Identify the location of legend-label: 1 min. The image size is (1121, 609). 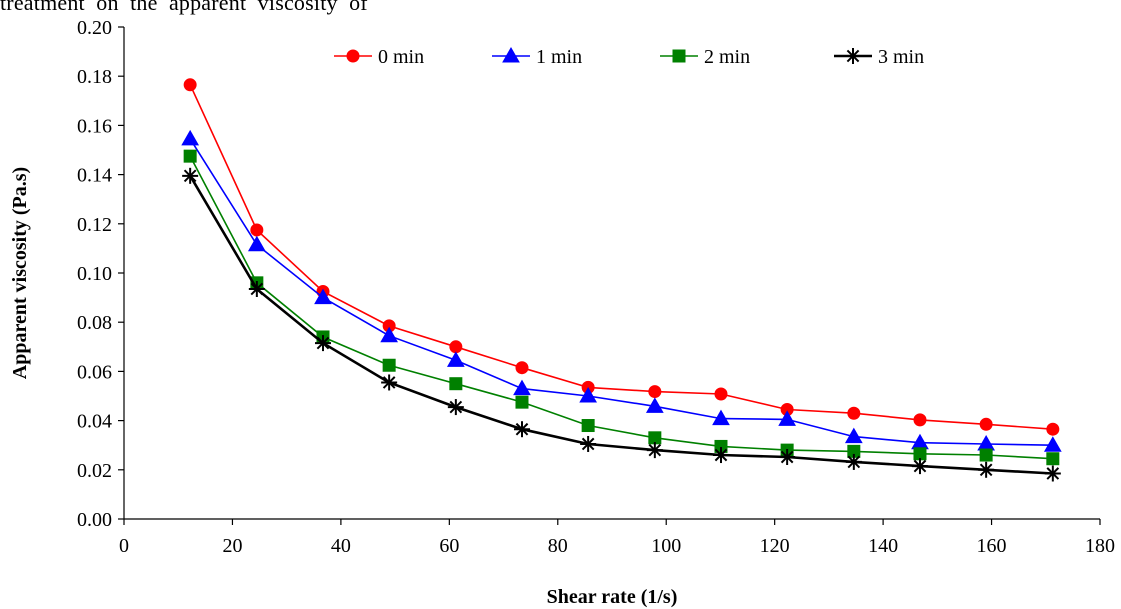
(559, 57).